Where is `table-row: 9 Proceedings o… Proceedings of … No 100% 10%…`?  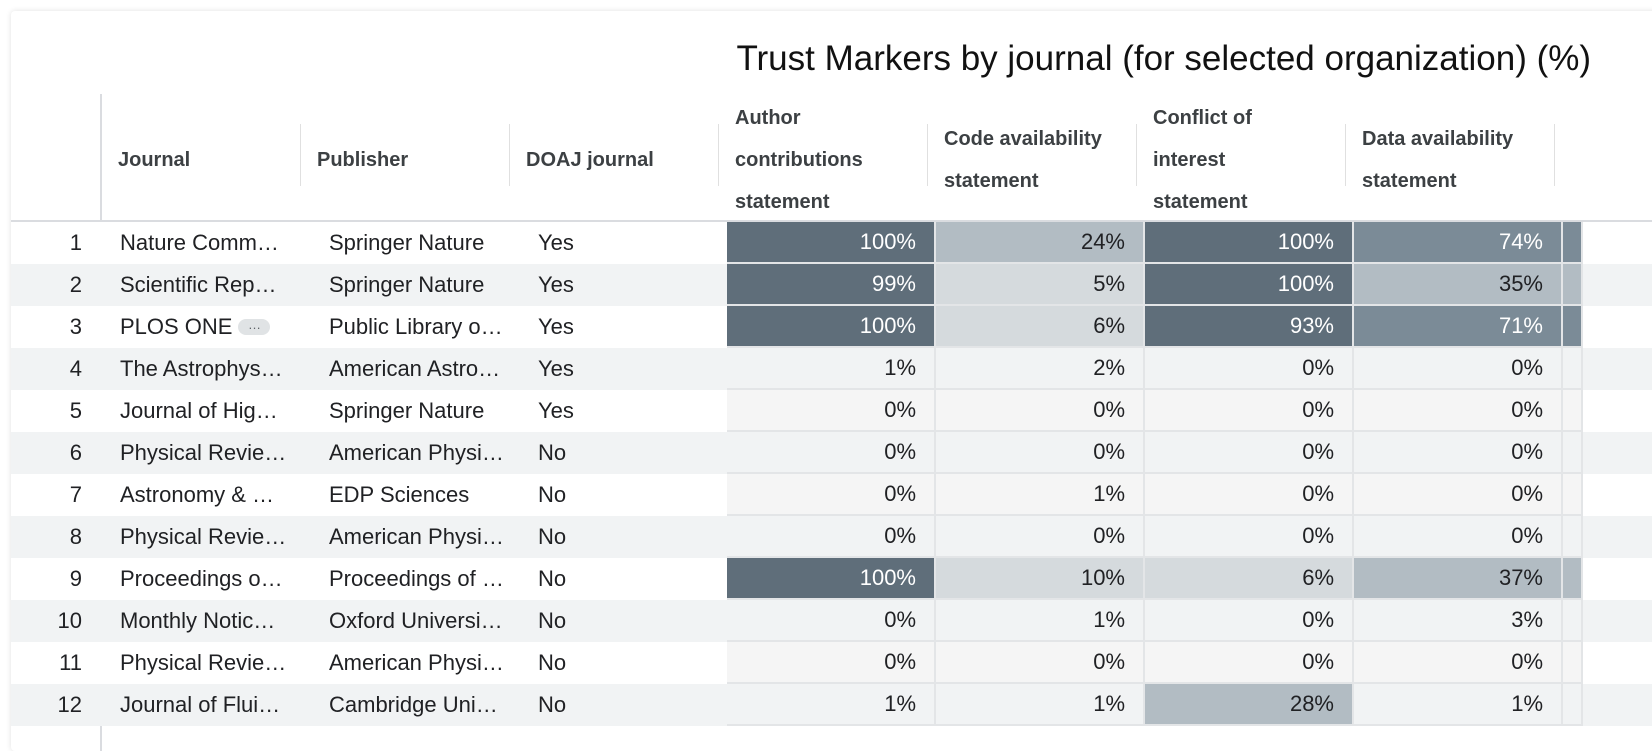 table-row: 9 Proceedings o… Proceedings of … No 100% 10%… is located at coordinates (831, 579).